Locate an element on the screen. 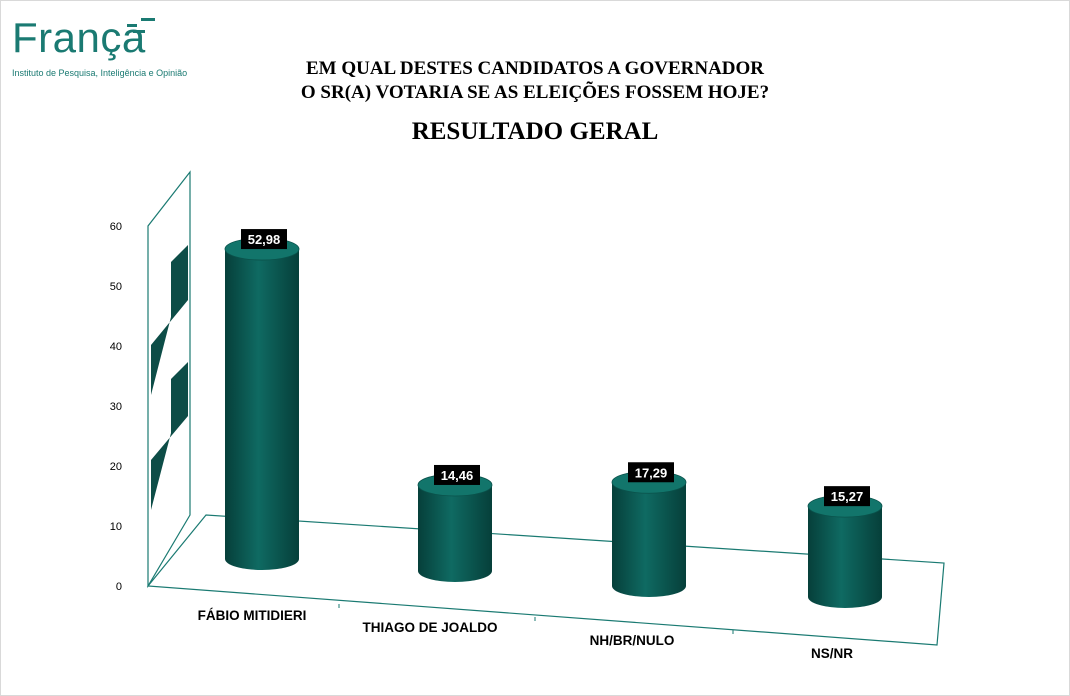 Image resolution: width=1070 pixels, height=696 pixels. chart-title: RESULTADO GERAL is located at coordinates (535, 131).